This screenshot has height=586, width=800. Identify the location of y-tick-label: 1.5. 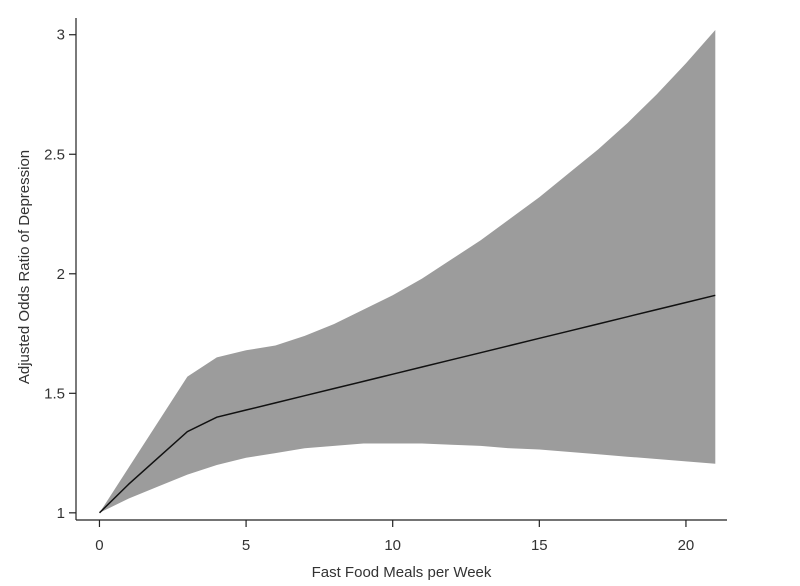
(54, 393).